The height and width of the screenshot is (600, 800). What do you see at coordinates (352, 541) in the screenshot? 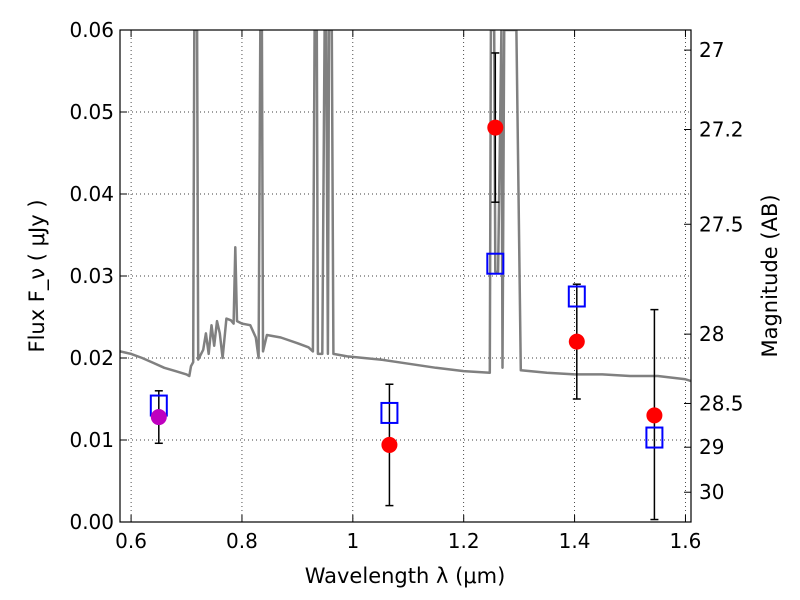
I see `x-tick-label: 1` at bounding box center [352, 541].